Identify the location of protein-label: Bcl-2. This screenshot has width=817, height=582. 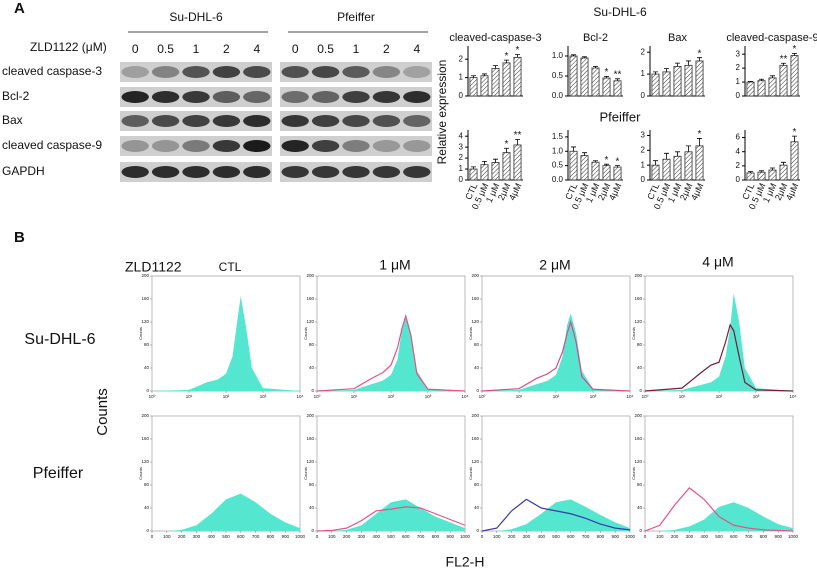
(16, 96).